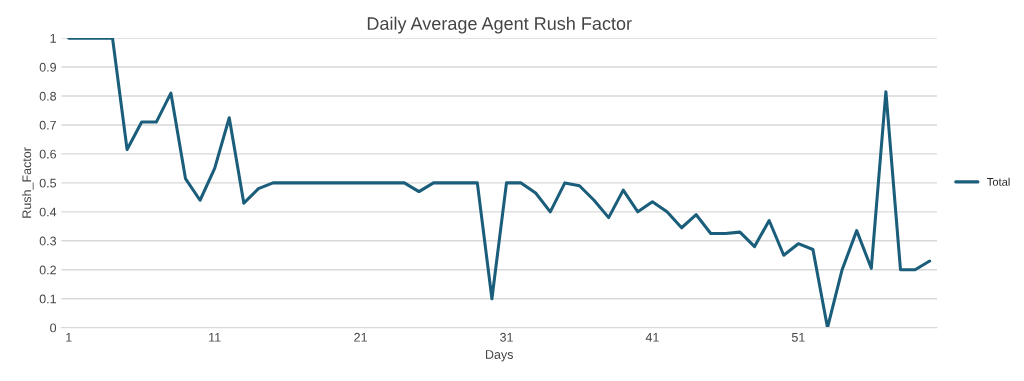 The height and width of the screenshot is (381, 1024). What do you see at coordinates (47, 67) in the screenshot?
I see `y-tick-label: 0.9` at bounding box center [47, 67].